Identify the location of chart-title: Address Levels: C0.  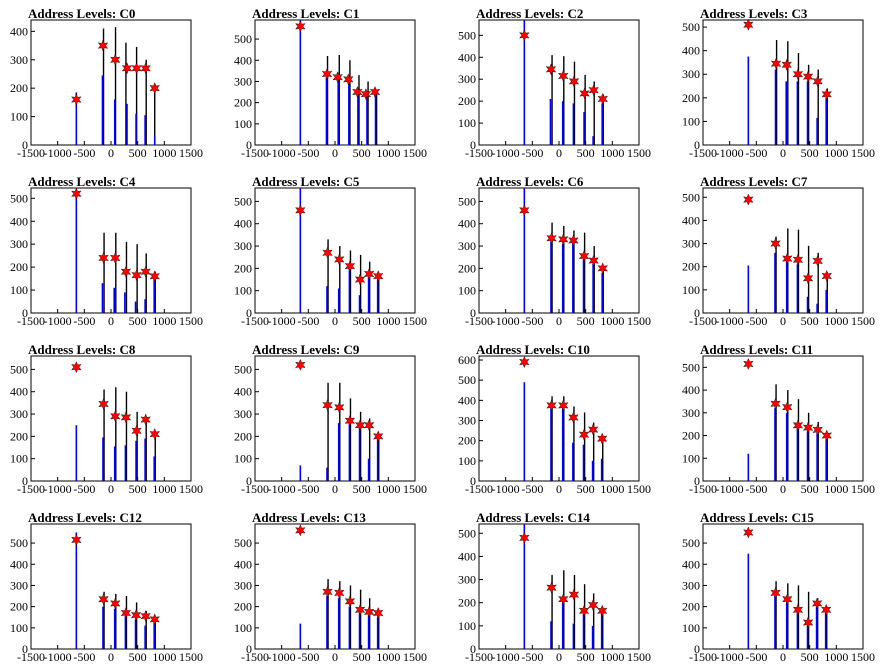
(82, 13).